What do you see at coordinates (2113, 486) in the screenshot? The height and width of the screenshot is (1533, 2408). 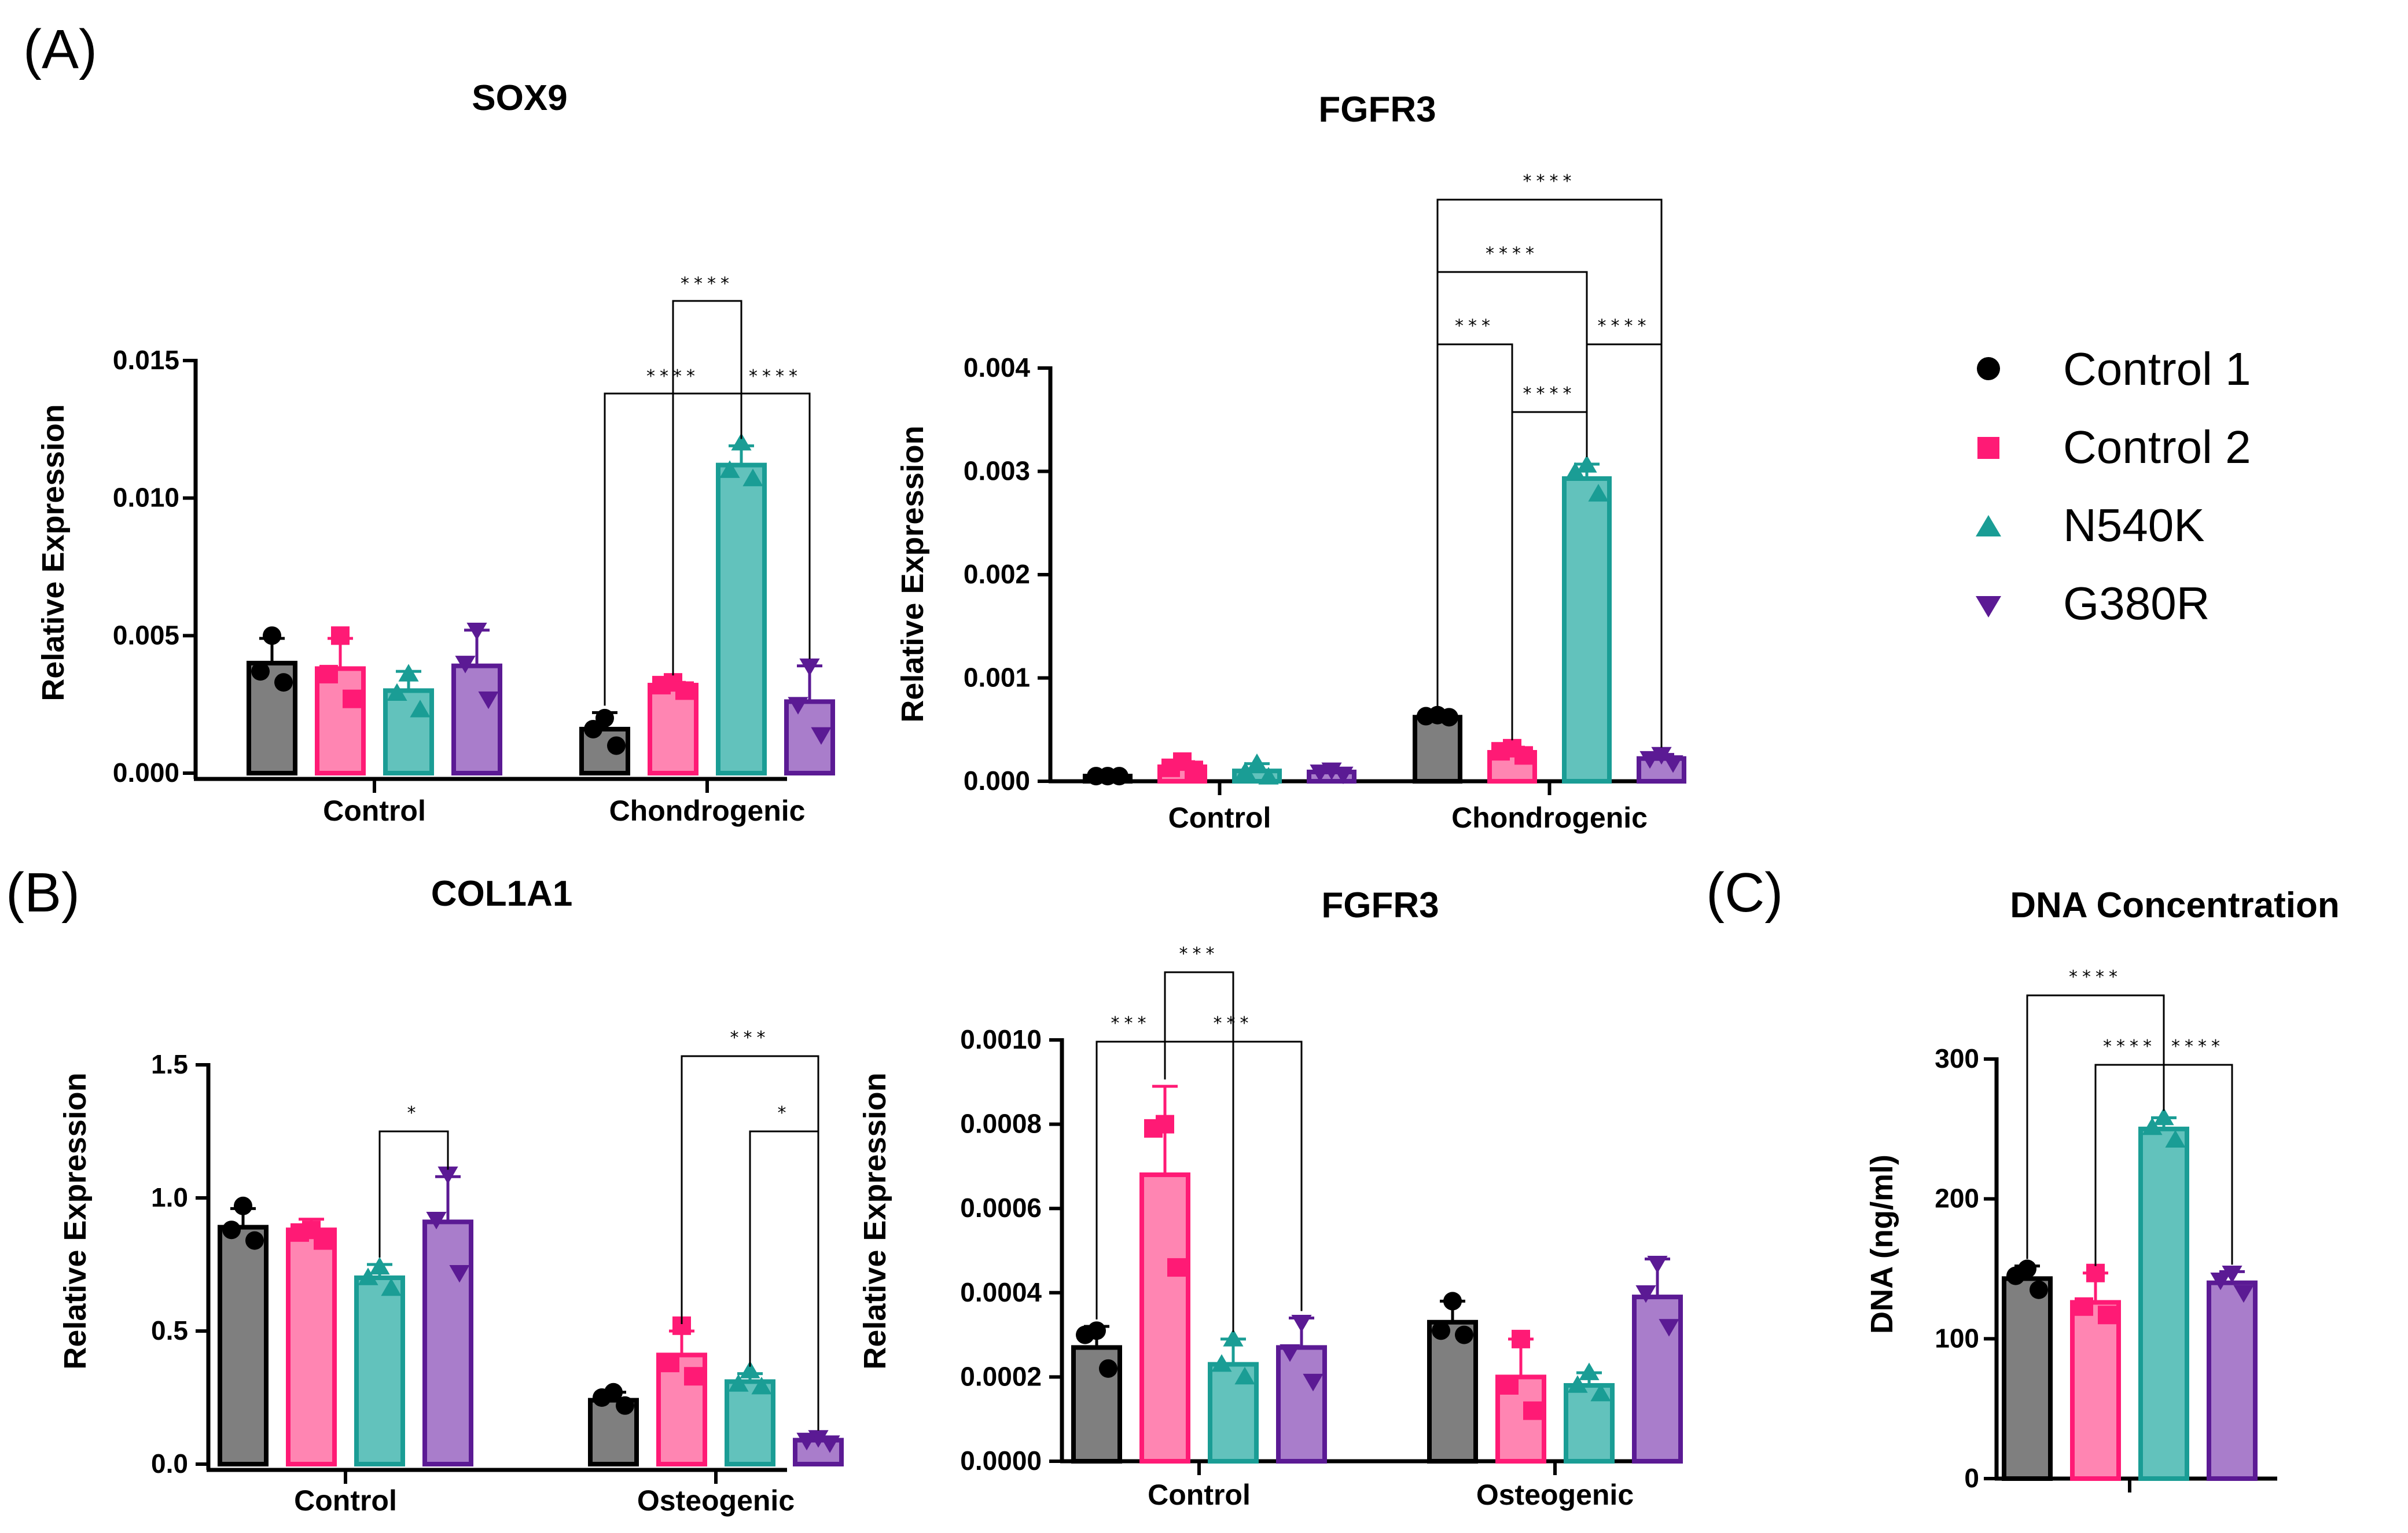 I see `legend: Control 1 Control 2 N540K G380R` at bounding box center [2113, 486].